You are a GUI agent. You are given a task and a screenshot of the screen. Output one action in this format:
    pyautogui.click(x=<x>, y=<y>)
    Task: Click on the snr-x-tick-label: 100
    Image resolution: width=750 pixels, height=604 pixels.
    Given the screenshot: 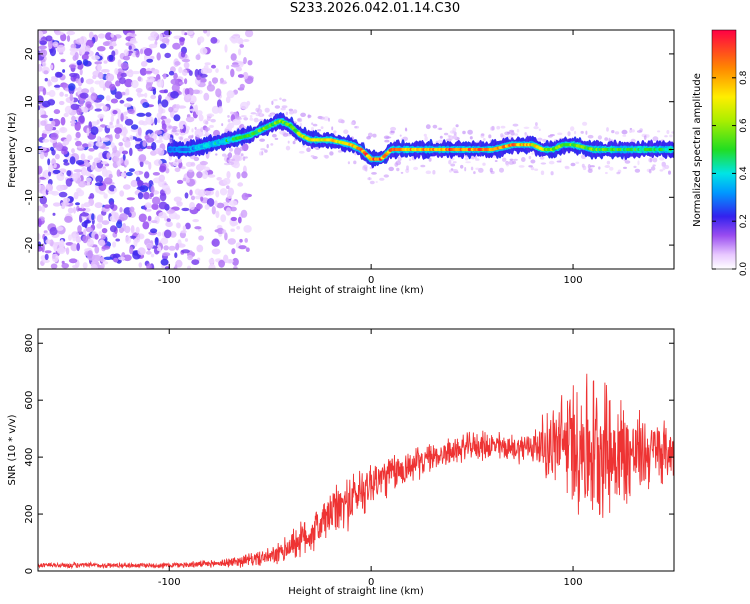 What is the action you would take?
    pyautogui.click(x=573, y=582)
    